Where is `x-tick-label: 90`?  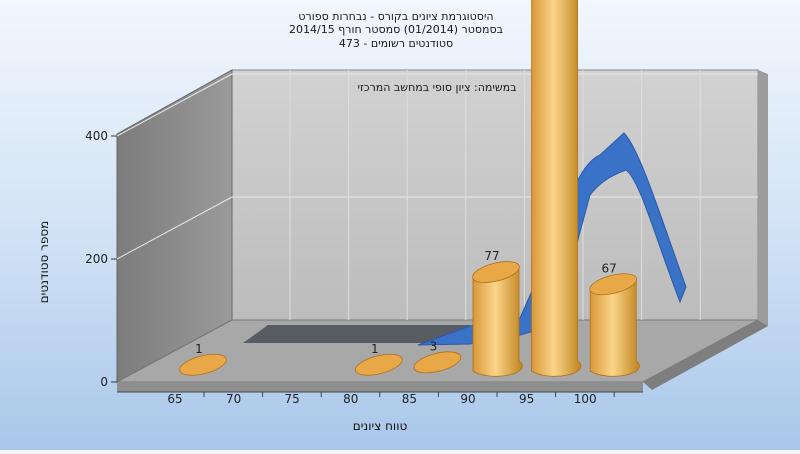
x-tick-label: 90 is located at coordinates (467, 399).